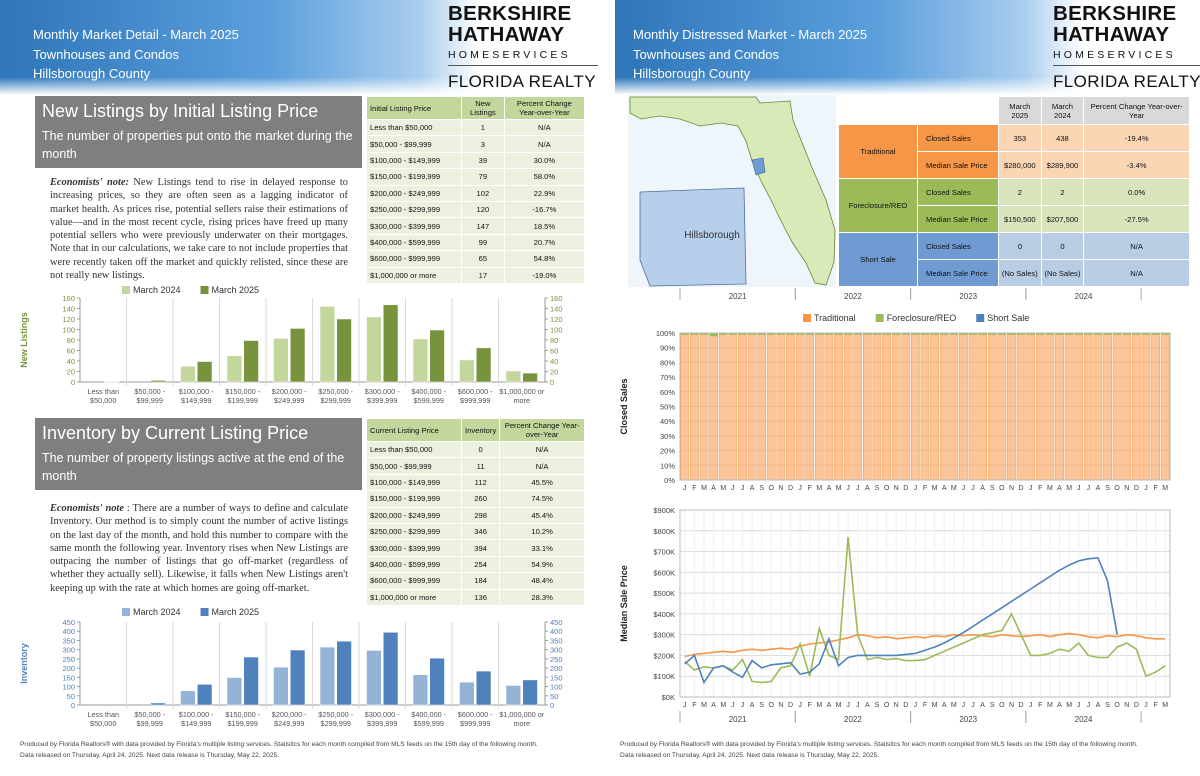 The height and width of the screenshot is (776, 1200). Describe the element at coordinates (236, 290) in the screenshot. I see `legend-label: March 2025` at that location.